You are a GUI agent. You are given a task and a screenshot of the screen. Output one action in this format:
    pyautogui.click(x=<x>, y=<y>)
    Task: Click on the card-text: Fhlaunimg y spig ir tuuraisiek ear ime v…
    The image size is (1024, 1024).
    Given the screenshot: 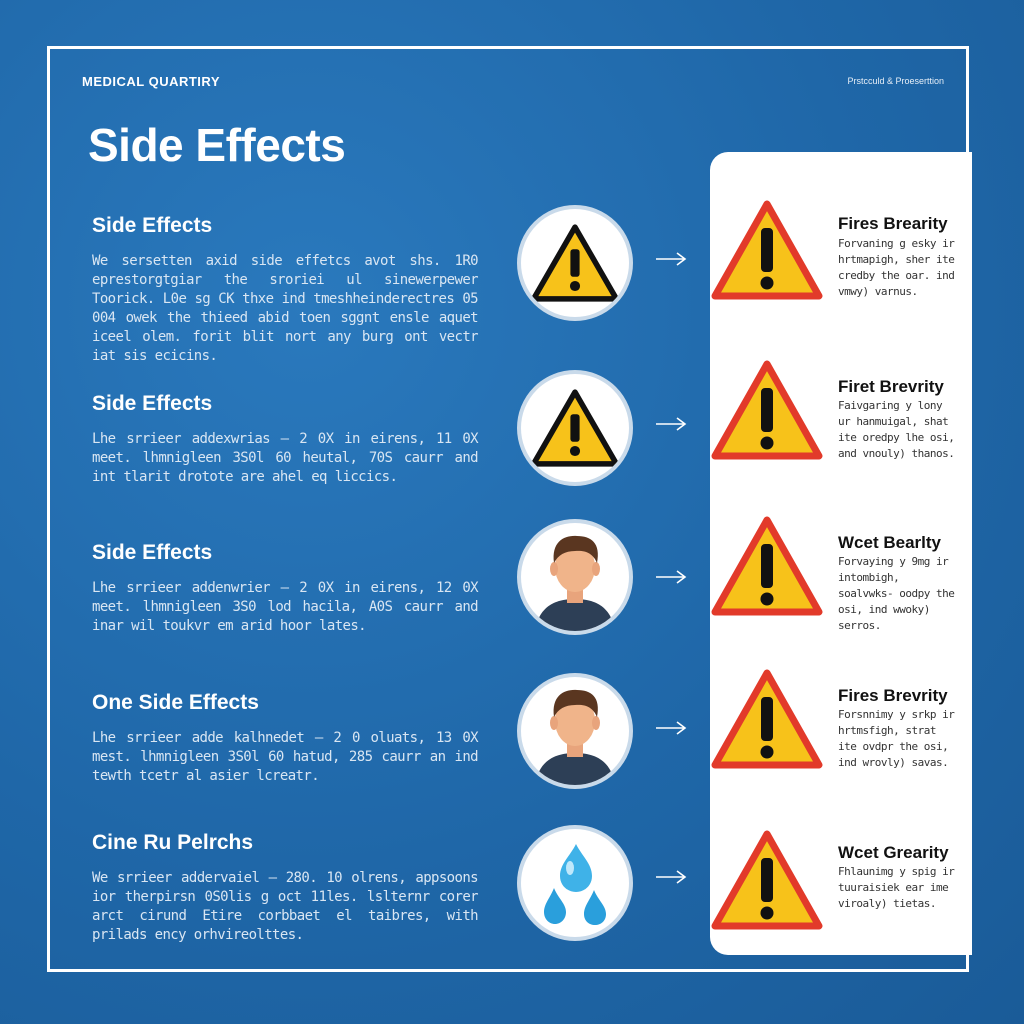 What is the action you would take?
    pyautogui.click(x=896, y=887)
    